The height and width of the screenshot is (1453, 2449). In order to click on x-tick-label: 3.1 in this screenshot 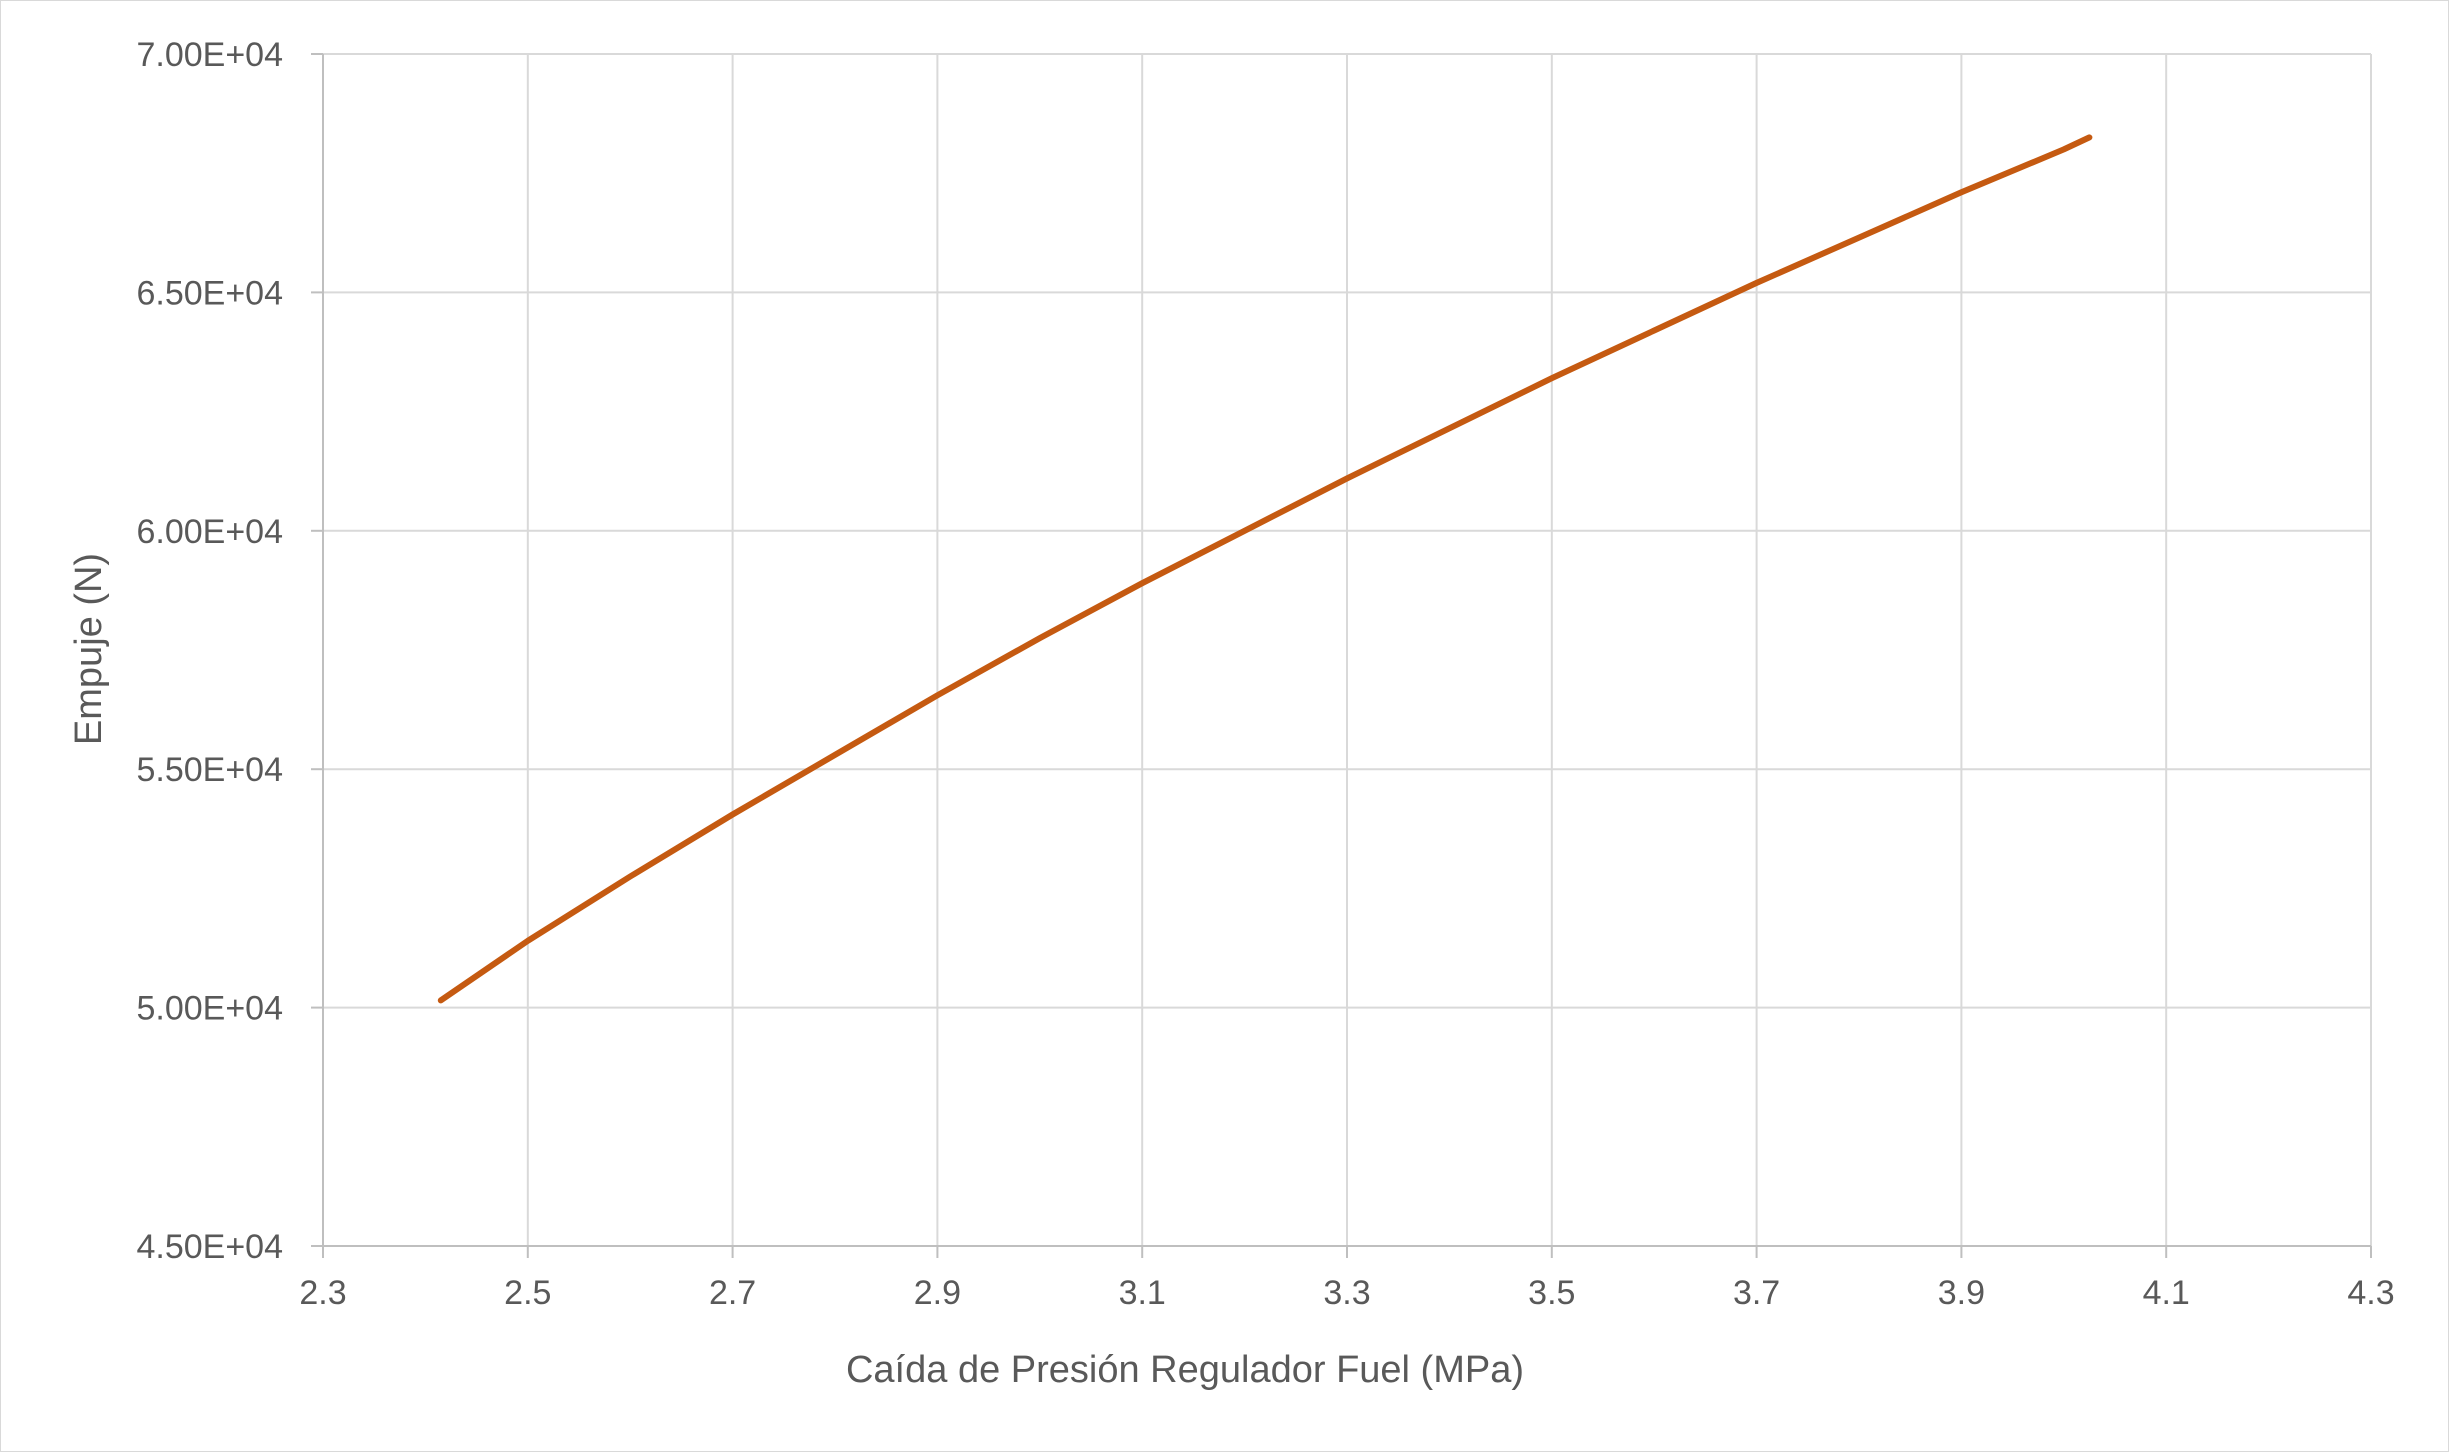, I will do `click(1142, 1293)`.